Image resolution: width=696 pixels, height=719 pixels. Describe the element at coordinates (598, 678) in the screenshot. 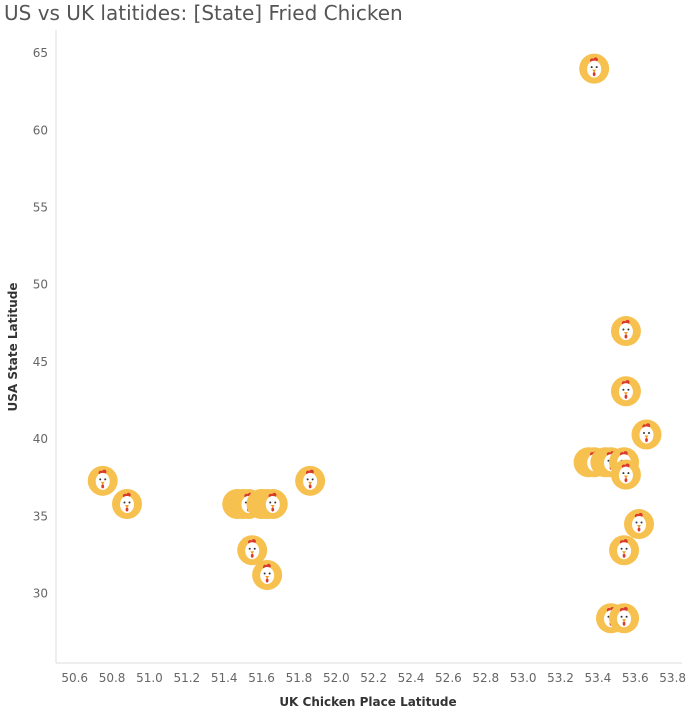

I see `x-tick-label: 53.4` at that location.